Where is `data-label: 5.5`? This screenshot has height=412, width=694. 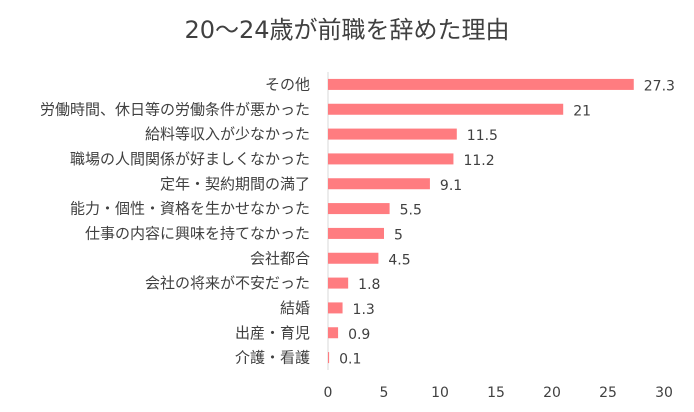 data-label: 5.5 is located at coordinates (411, 211).